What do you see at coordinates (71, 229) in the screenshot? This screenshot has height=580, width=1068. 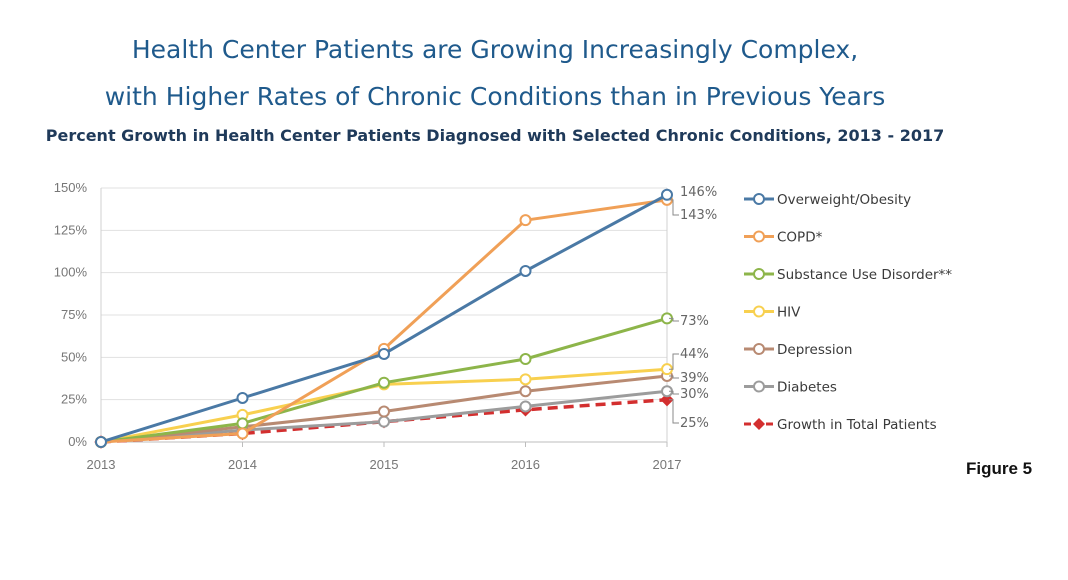 I see `y-tick-label: 125%` at bounding box center [71, 229].